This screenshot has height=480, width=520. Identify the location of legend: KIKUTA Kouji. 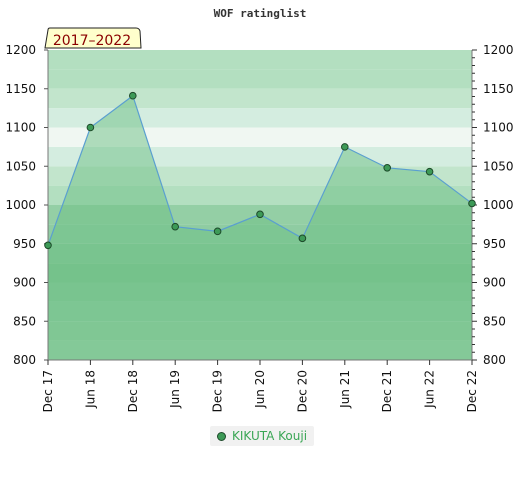
(262, 436).